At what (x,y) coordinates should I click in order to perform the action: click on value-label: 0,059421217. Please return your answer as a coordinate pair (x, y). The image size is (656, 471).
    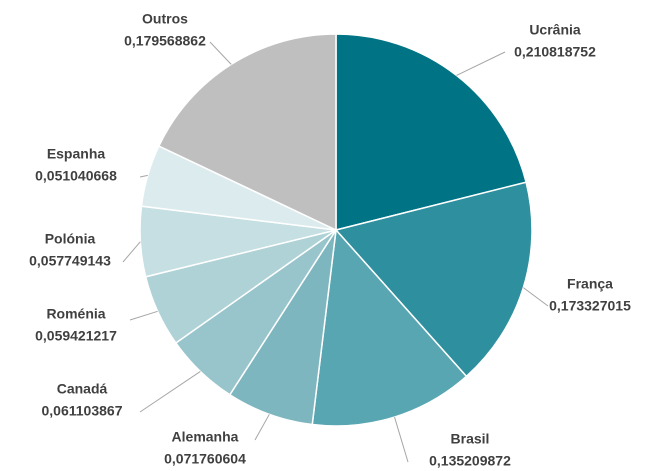
    Looking at the image, I should click on (76, 336).